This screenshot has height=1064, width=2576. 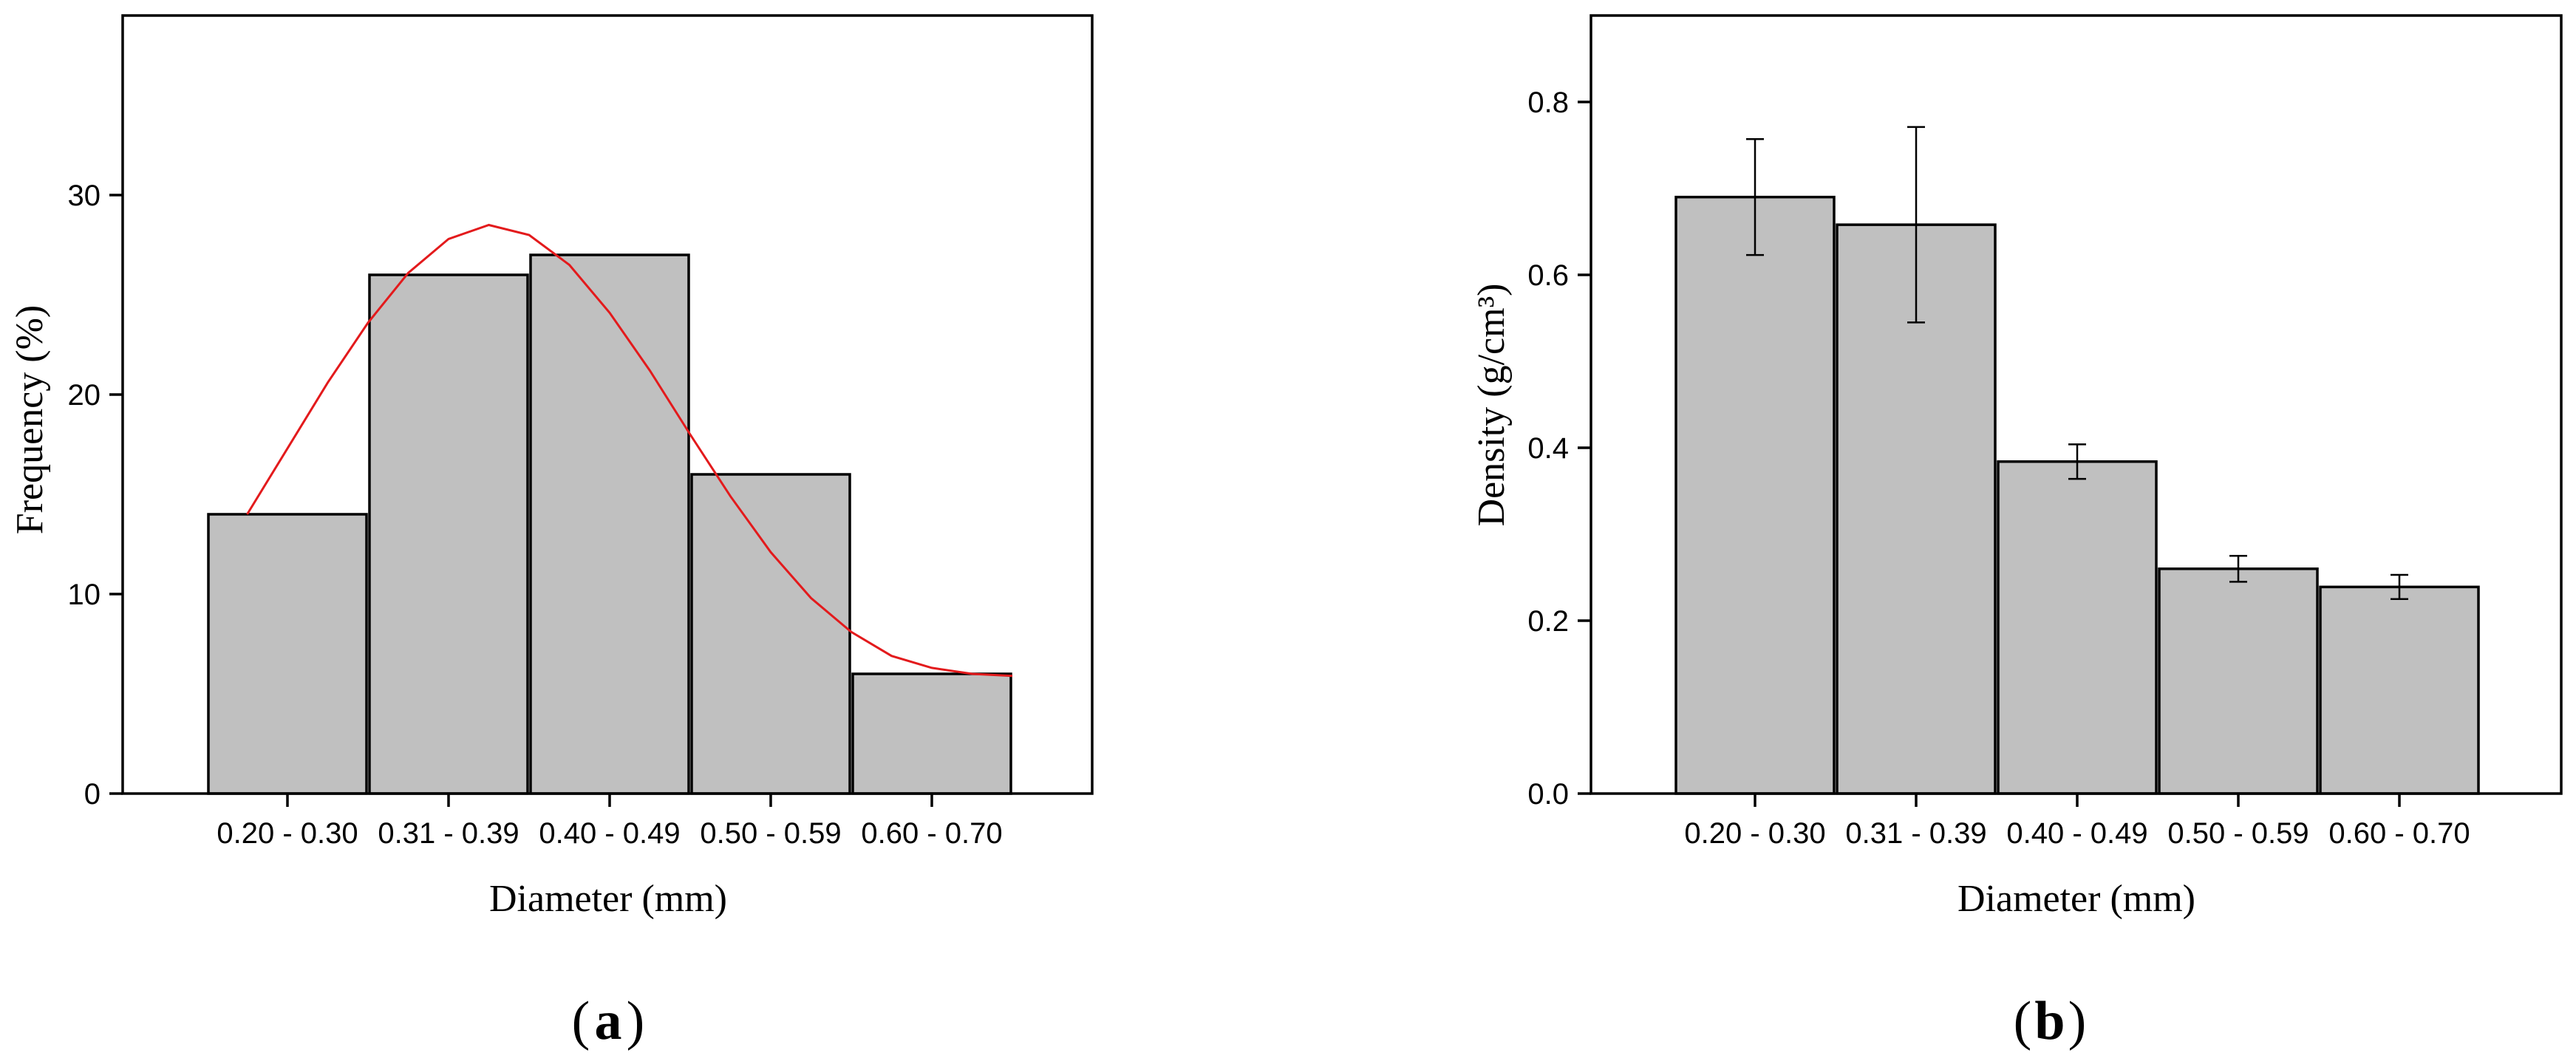 What do you see at coordinates (1548, 621) in the screenshot?
I see `y-tick-label: 0.2` at bounding box center [1548, 621].